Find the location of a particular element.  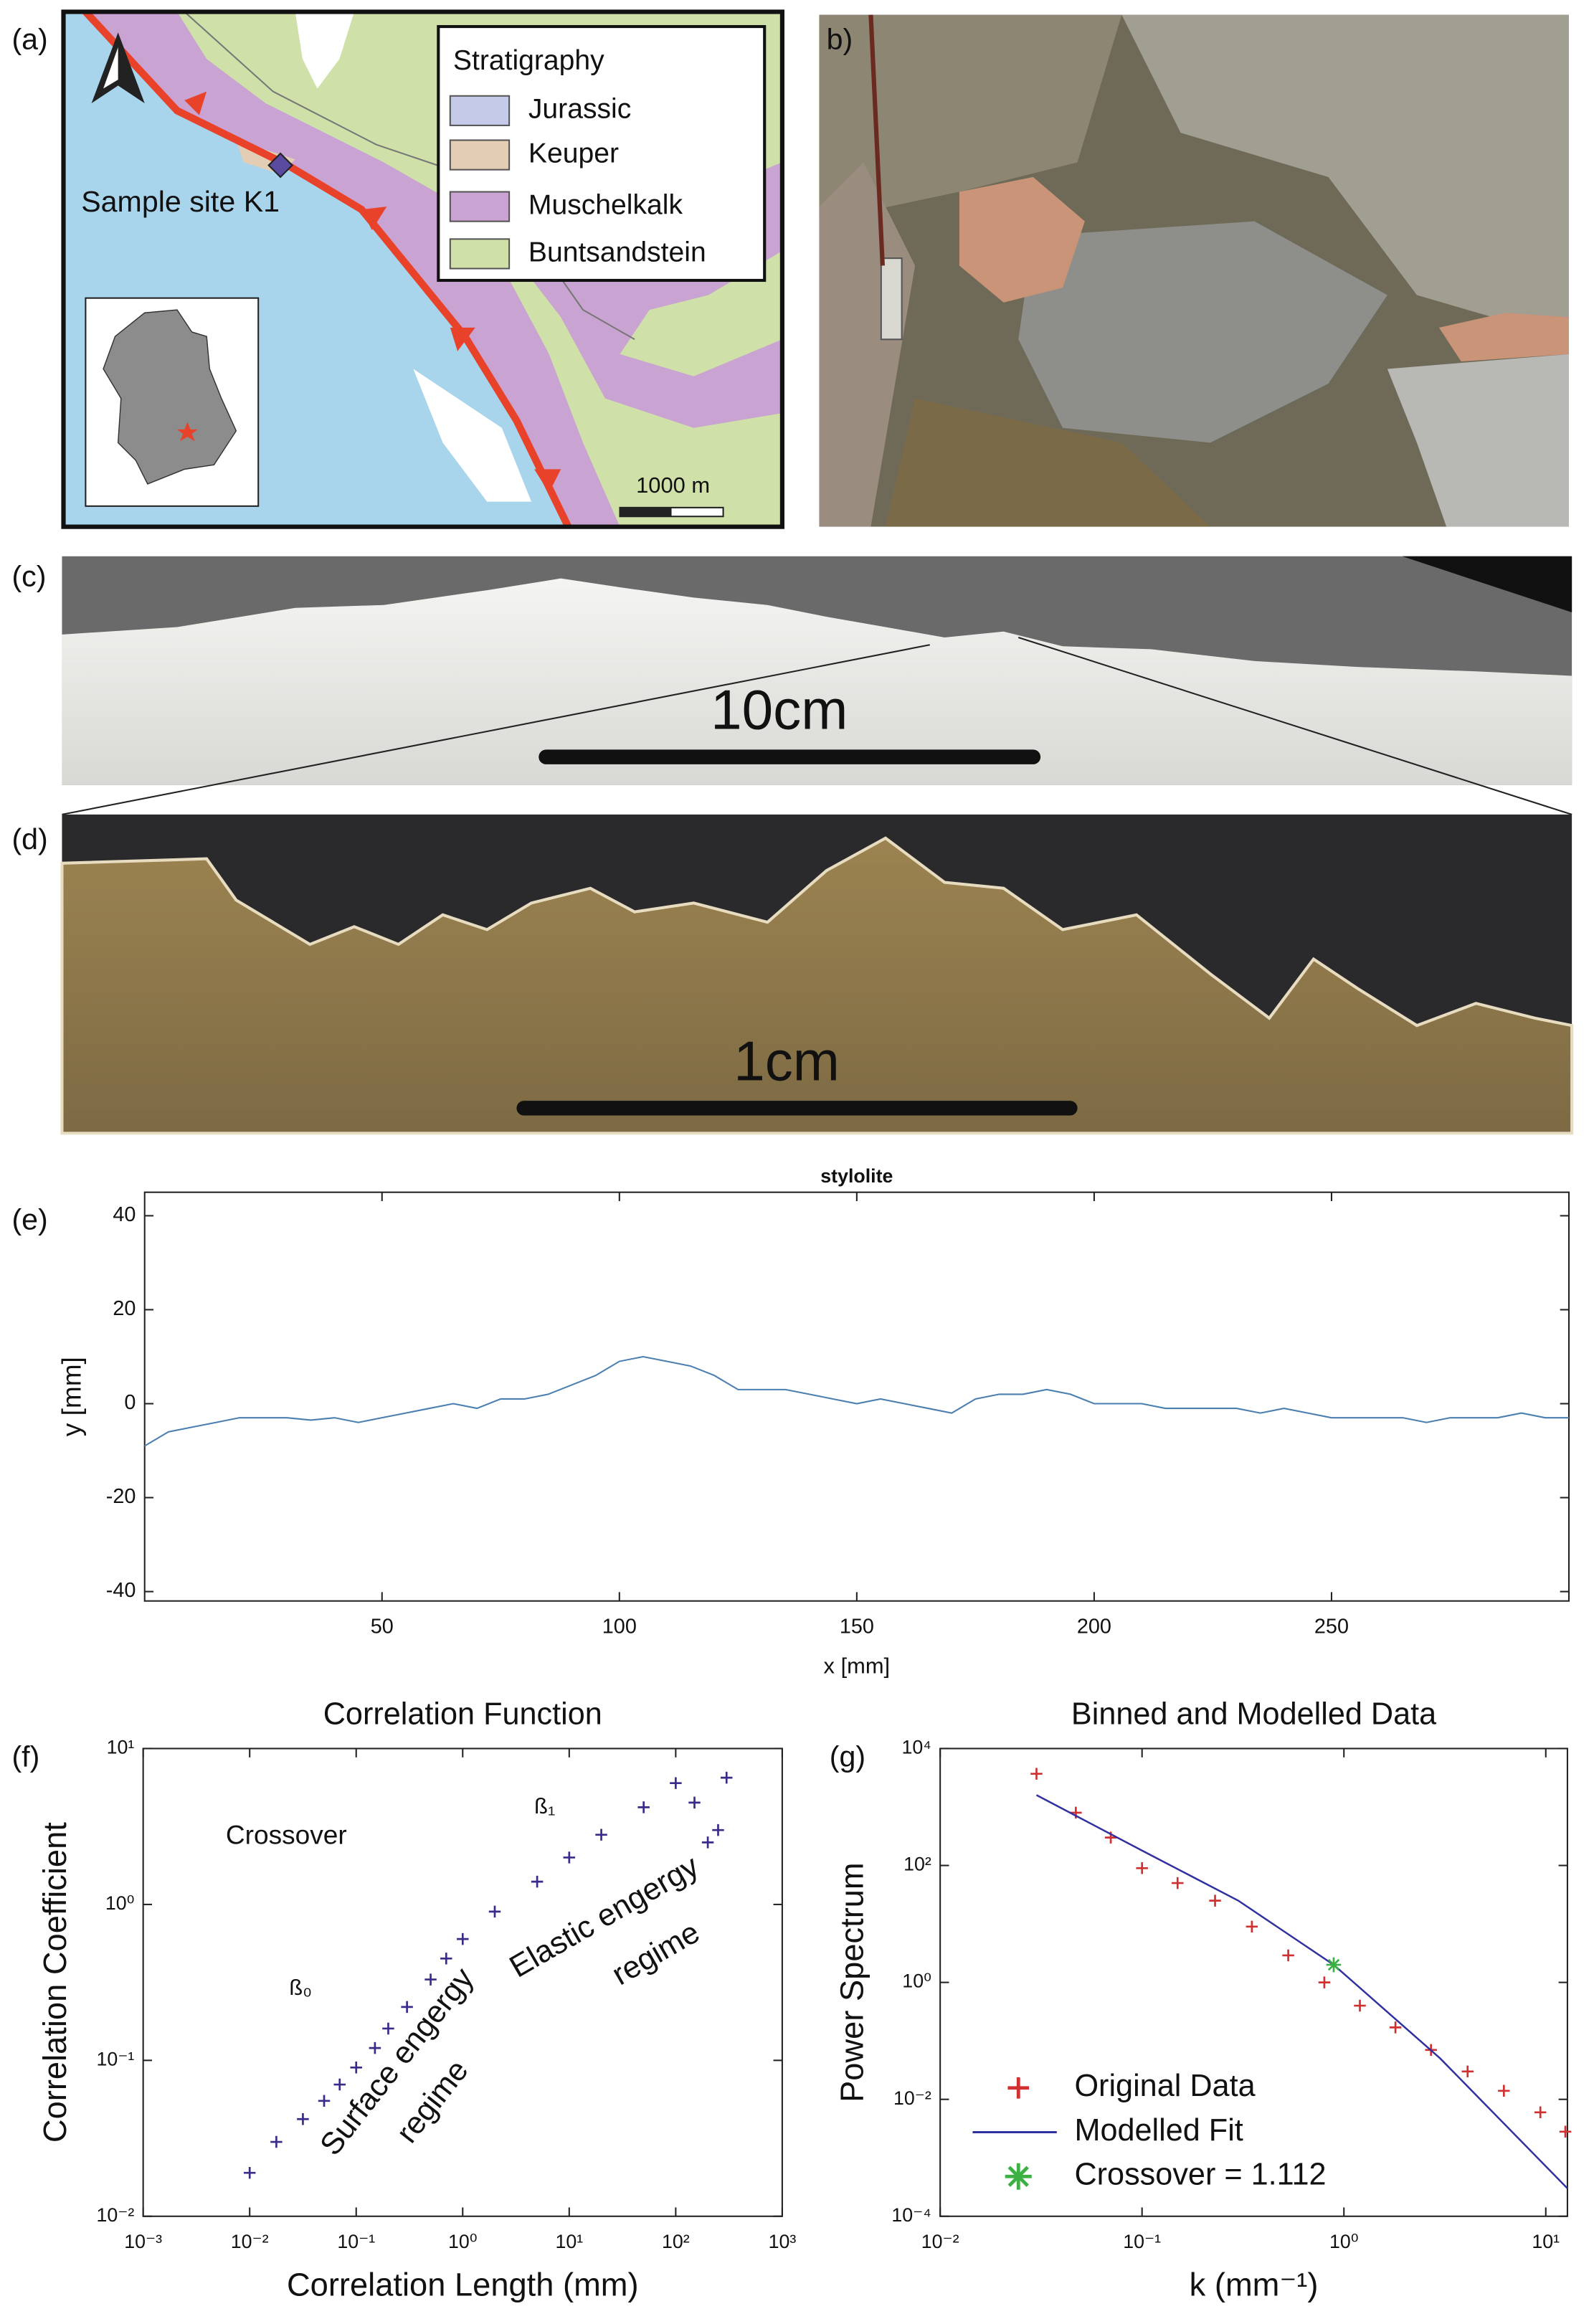

x-tick-label: 10⁻² is located at coordinates (940, 2241).